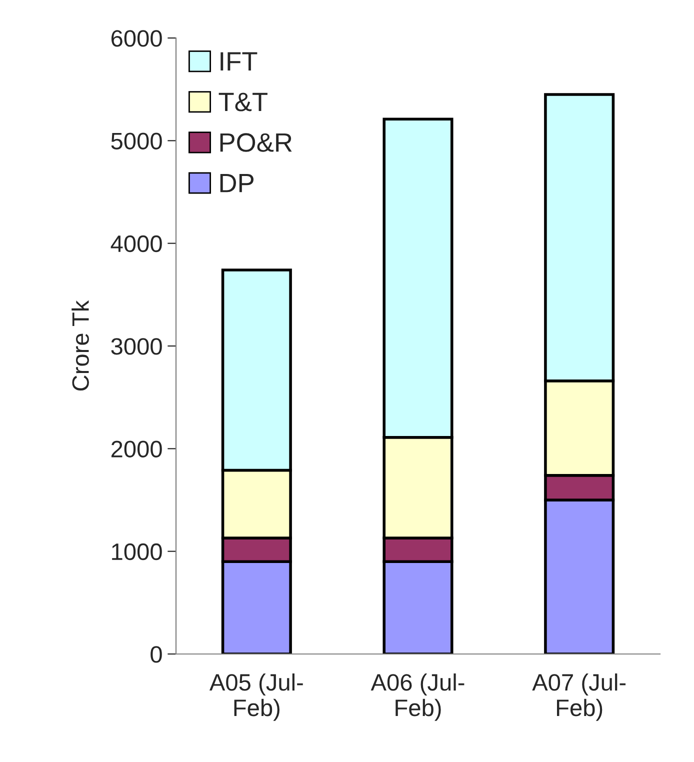  Describe the element at coordinates (243, 102) in the screenshot. I see `legend-label: T&T` at that location.